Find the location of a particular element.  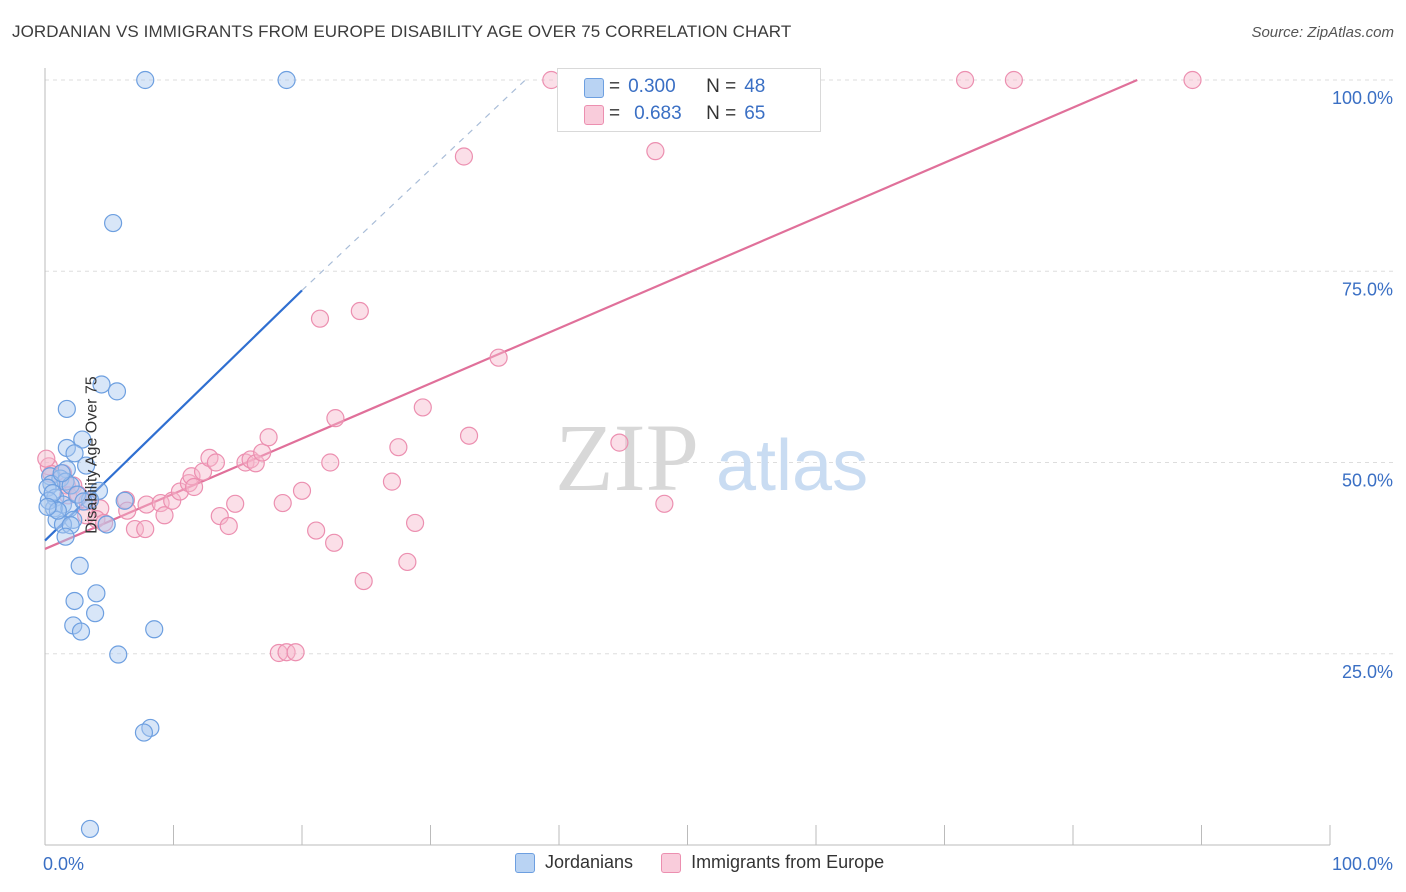

watermark: ZIP atlas is located at coordinates (711, 457).